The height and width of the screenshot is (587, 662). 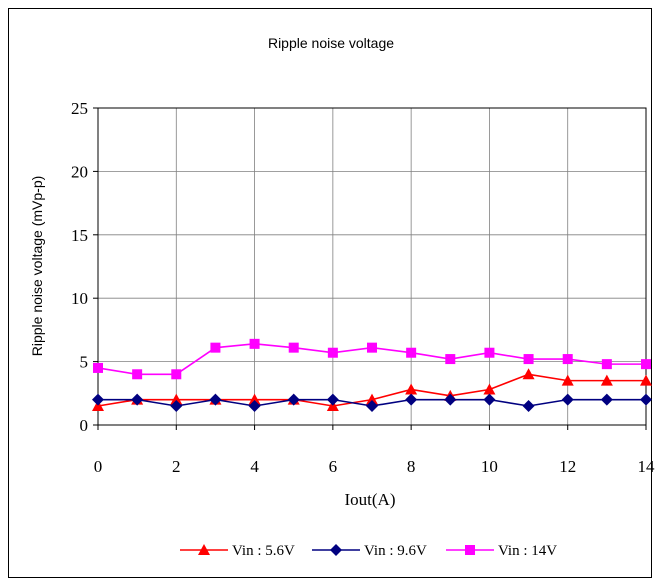 What do you see at coordinates (263, 551) in the screenshot?
I see `legend-label: Vin : 5.6V` at bounding box center [263, 551].